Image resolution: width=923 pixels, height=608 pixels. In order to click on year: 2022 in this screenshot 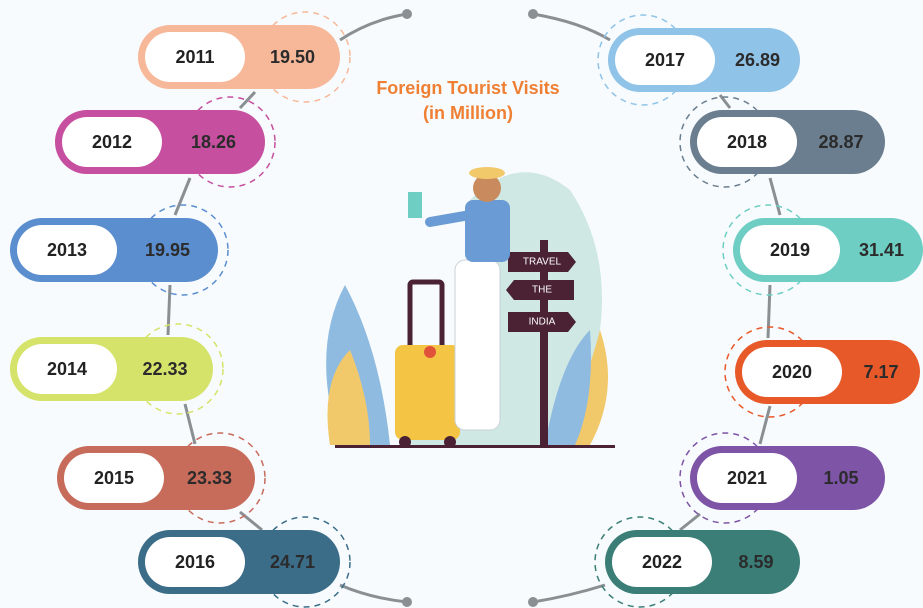, I will do `click(662, 562)`.